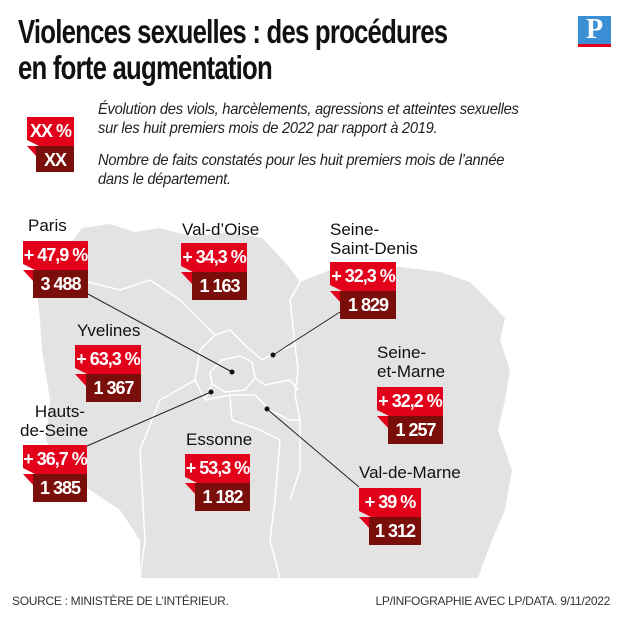 The width and height of the screenshot is (622, 617). Describe the element at coordinates (214, 257) in the screenshot. I see `change-value: + 34,3 %` at that location.